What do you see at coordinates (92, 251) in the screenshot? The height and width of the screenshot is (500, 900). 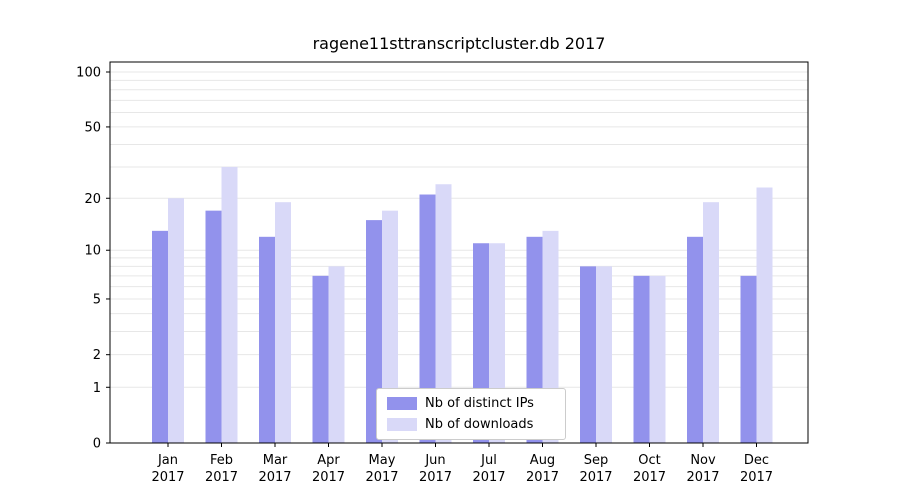 I see `ytick-label-10: 10` at bounding box center [92, 251].